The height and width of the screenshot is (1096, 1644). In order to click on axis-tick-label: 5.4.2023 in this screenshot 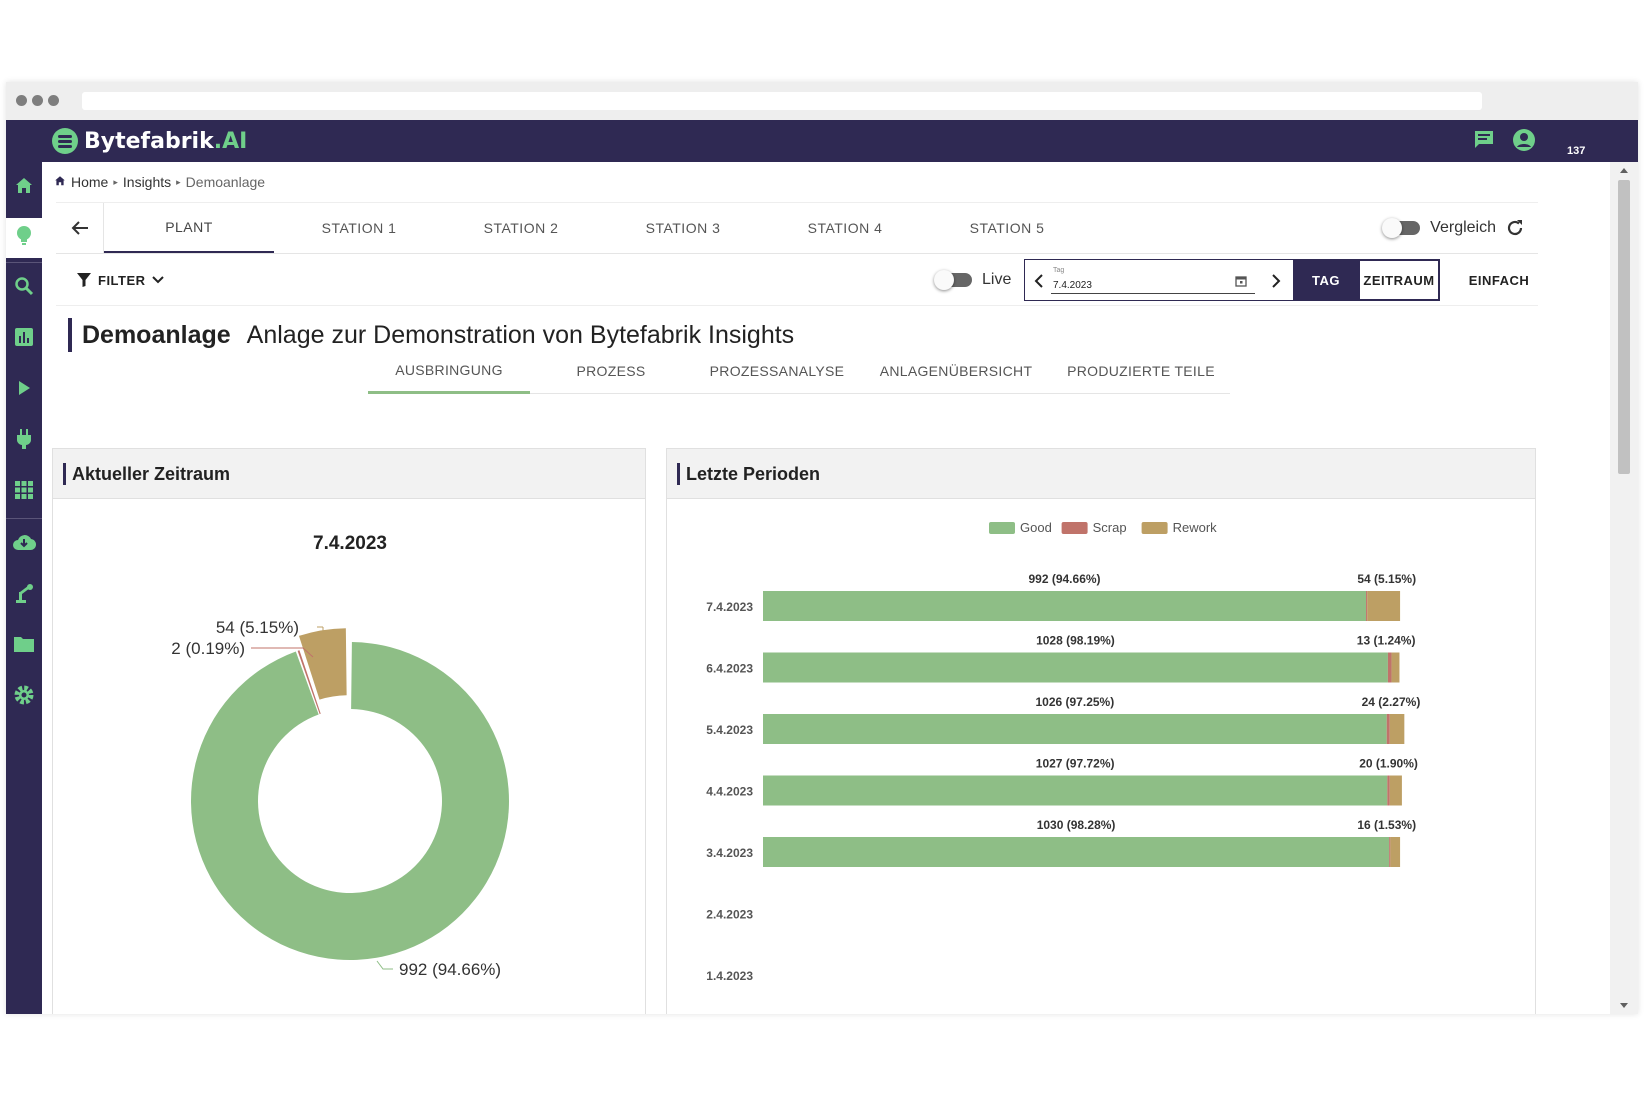, I will do `click(729, 730)`.